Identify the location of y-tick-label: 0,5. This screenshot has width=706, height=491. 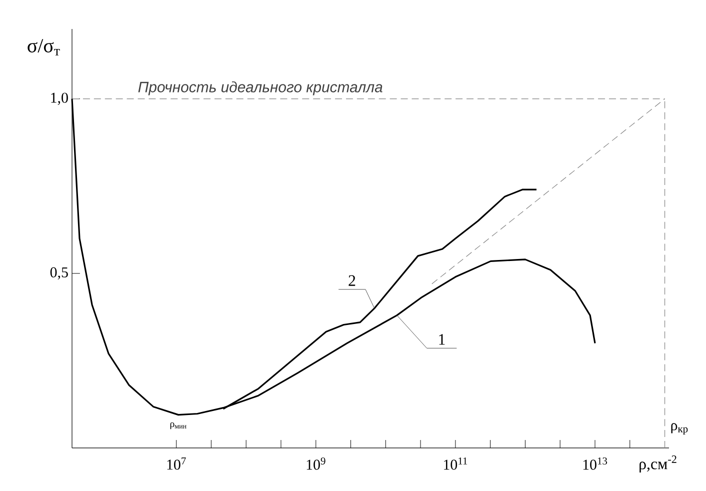
(59, 273).